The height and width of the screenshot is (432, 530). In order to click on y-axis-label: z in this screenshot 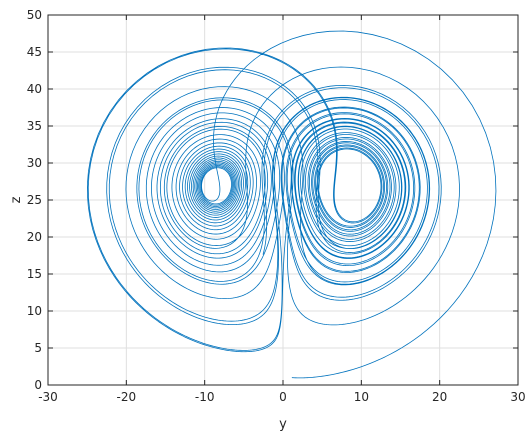, I will do `click(16, 199)`.